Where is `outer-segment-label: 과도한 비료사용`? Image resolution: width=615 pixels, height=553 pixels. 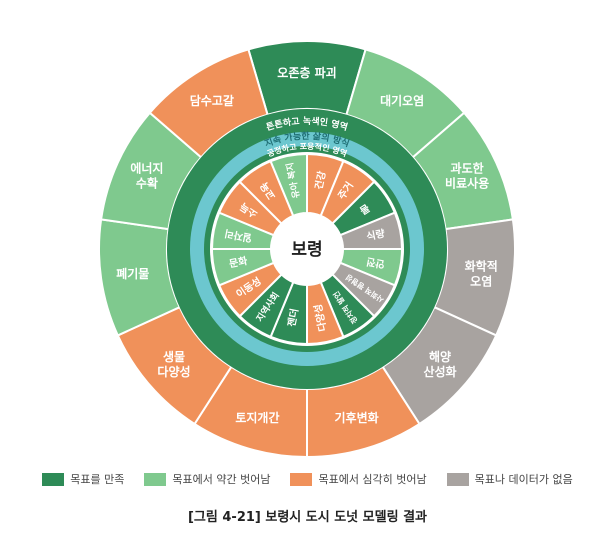 outer-segment-label: 과도한 비료사용 is located at coordinates (467, 175).